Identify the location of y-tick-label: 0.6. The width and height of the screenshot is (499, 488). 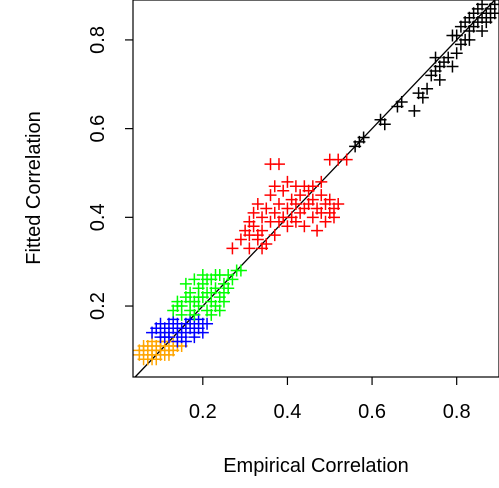
(98, 129).